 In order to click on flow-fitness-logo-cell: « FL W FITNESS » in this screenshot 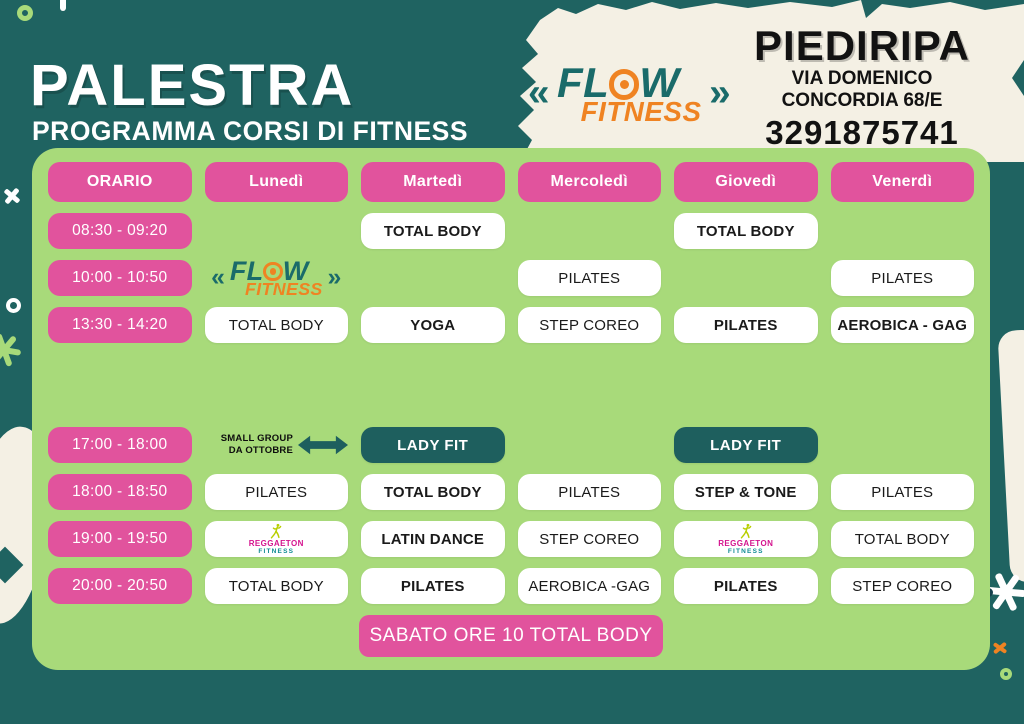, I will do `click(277, 277)`.